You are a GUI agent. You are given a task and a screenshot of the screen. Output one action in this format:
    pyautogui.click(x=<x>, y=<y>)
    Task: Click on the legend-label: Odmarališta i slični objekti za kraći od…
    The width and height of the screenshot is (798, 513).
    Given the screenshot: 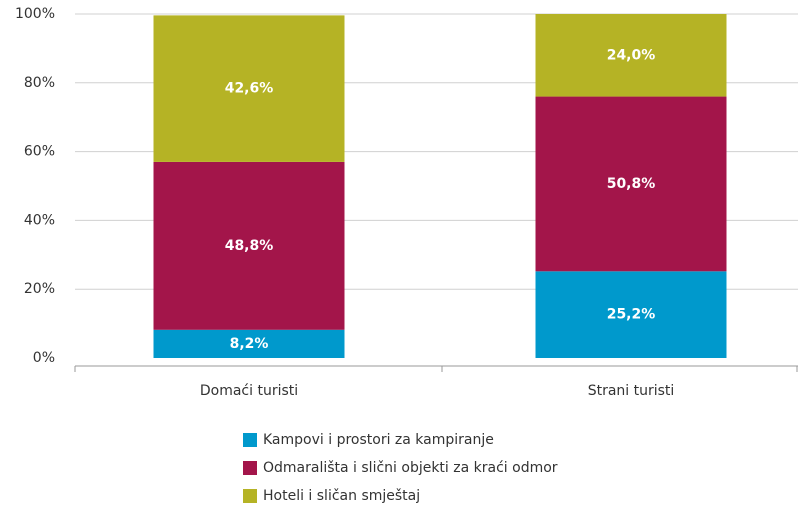 What is the action you would take?
    pyautogui.click(x=410, y=468)
    